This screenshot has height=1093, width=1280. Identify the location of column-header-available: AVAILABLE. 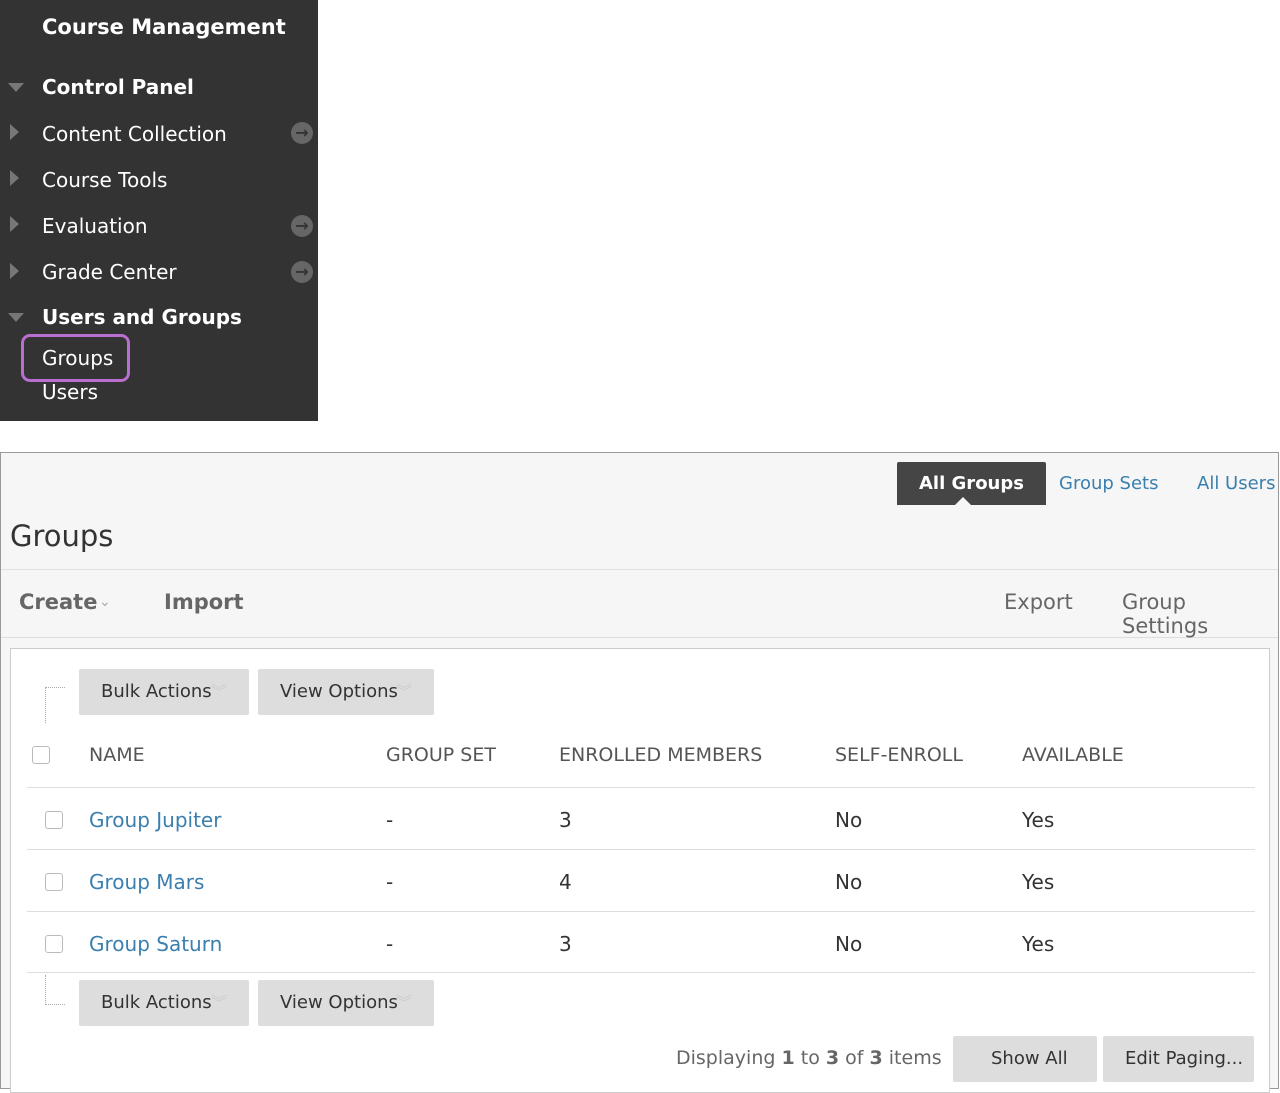
(1073, 755).